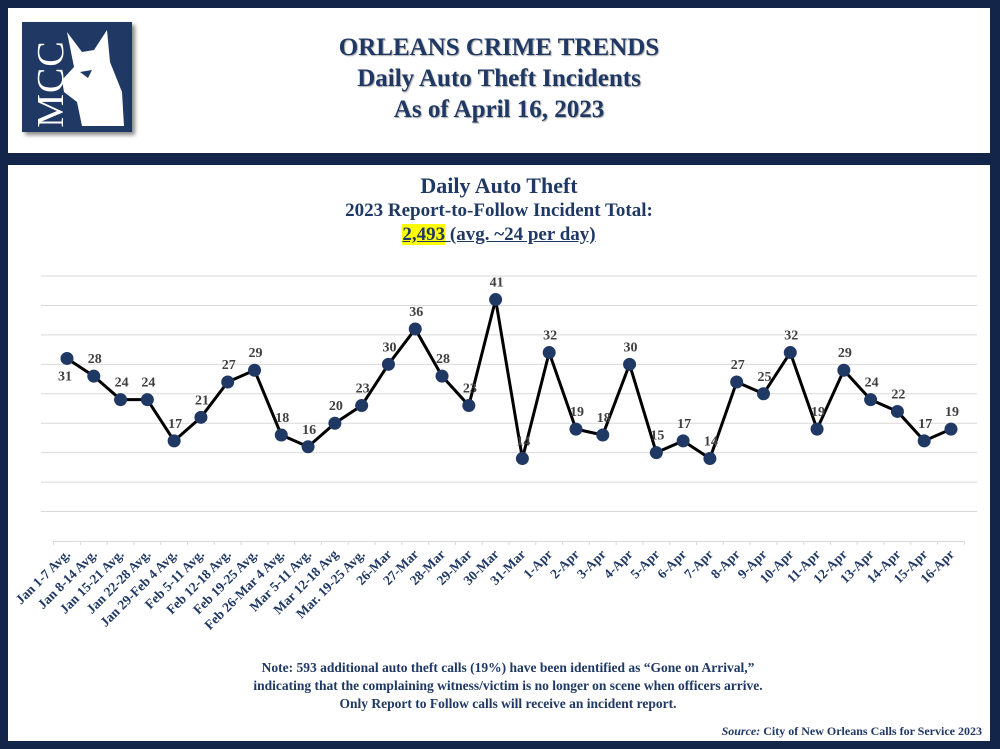 Image resolution: width=1000 pixels, height=749 pixels. Describe the element at coordinates (671, 564) in the screenshot. I see `x-tick-label: 6-Apr` at that location.